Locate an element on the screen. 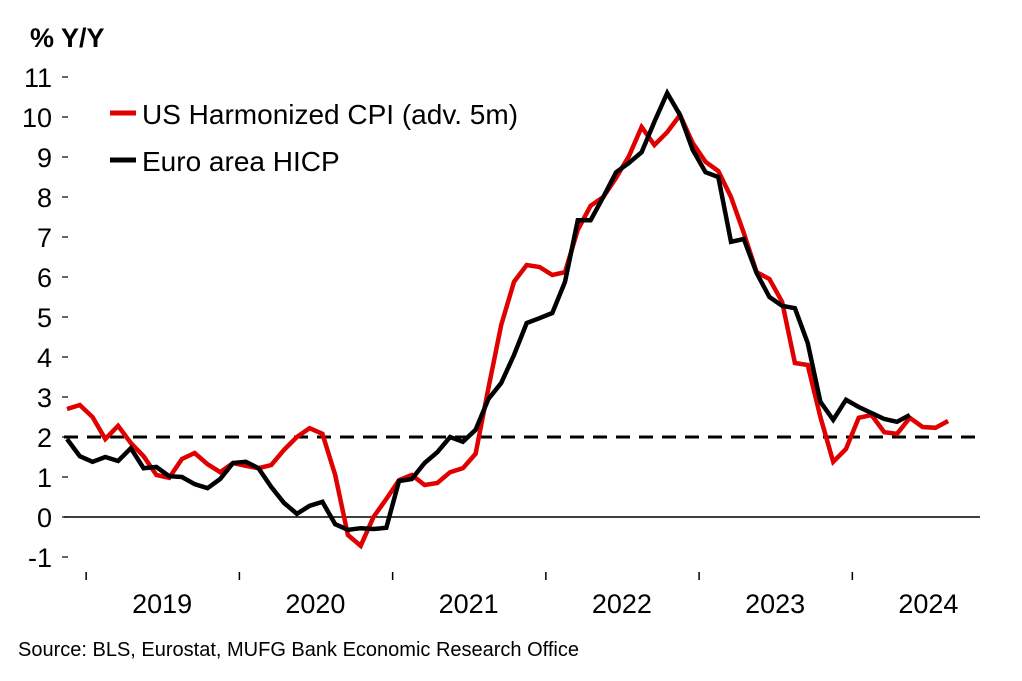 The width and height of the screenshot is (1022, 681). y-tick-label: 10 is located at coordinates (37, 118).